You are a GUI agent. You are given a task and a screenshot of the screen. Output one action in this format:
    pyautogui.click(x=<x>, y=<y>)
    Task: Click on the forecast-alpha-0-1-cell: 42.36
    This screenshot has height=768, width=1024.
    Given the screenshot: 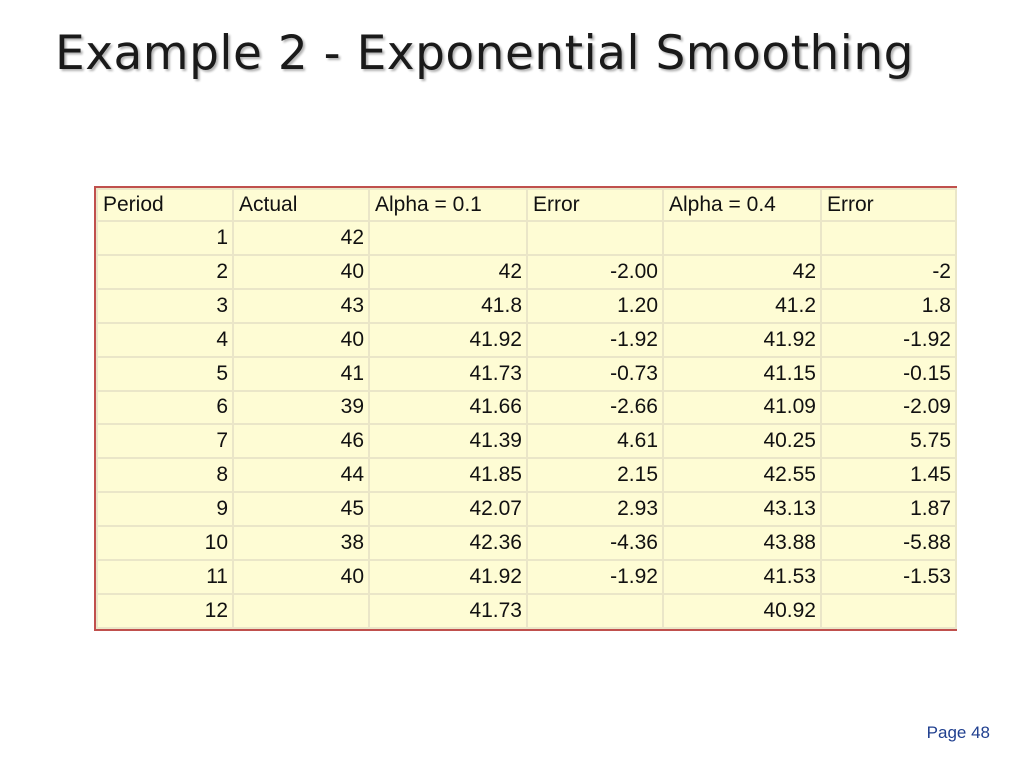 What is the action you would take?
    pyautogui.click(x=448, y=543)
    